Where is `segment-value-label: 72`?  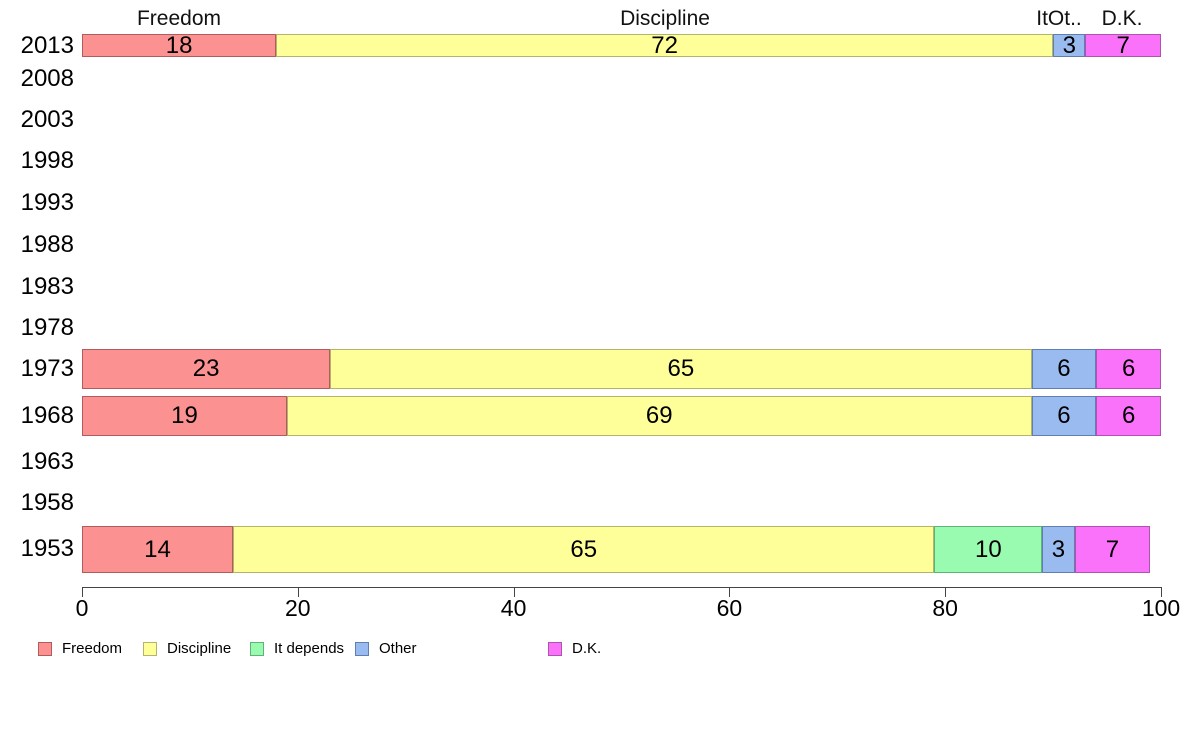 segment-value-label: 72 is located at coordinates (664, 45).